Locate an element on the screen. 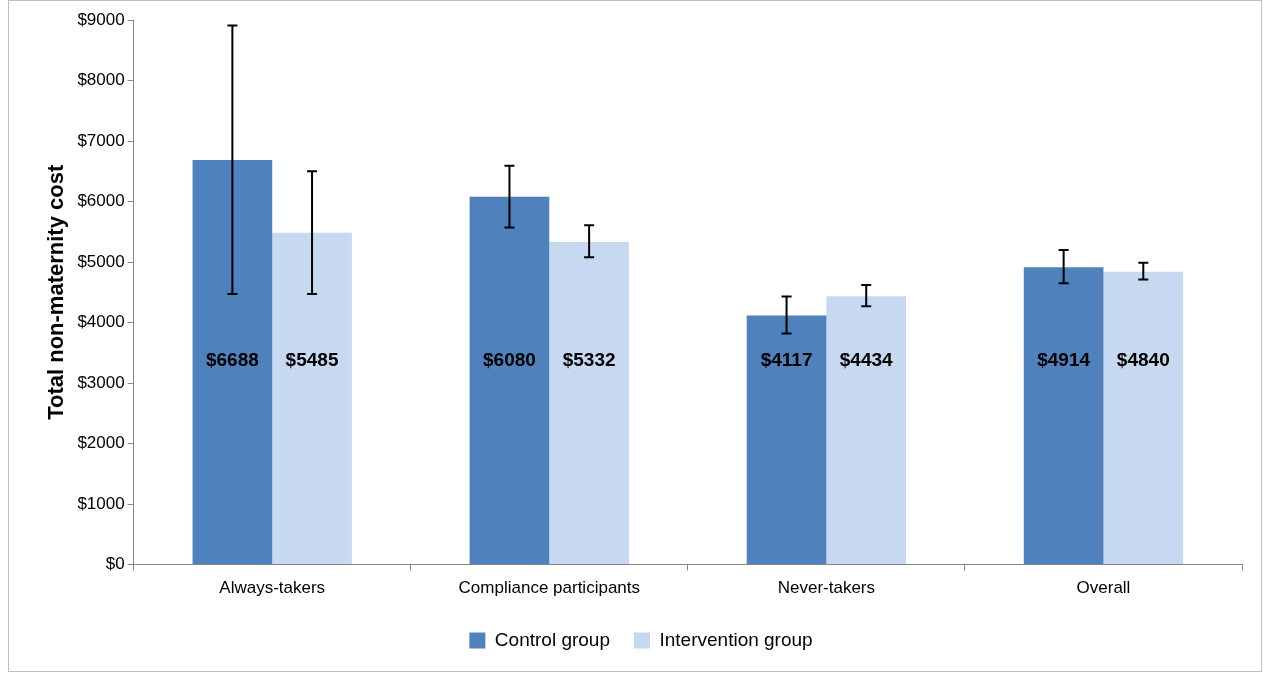 The height and width of the screenshot is (676, 1266). data-label: $5485 is located at coordinates (312, 359).